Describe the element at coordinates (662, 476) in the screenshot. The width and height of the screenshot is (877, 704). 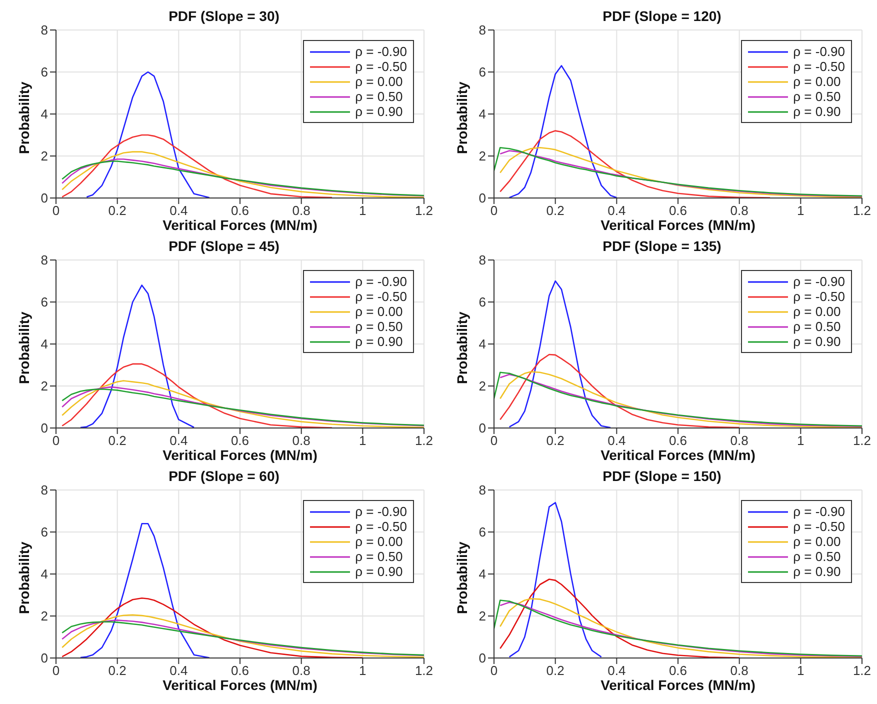
I see `chart-title: PDF (Slope = 150)` at that location.